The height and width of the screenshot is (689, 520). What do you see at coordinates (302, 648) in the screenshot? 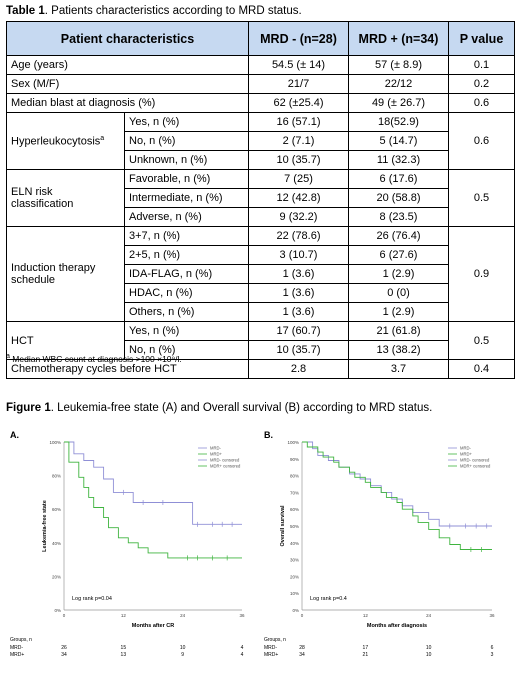
I see `risk-table-value: 28` at bounding box center [302, 648].